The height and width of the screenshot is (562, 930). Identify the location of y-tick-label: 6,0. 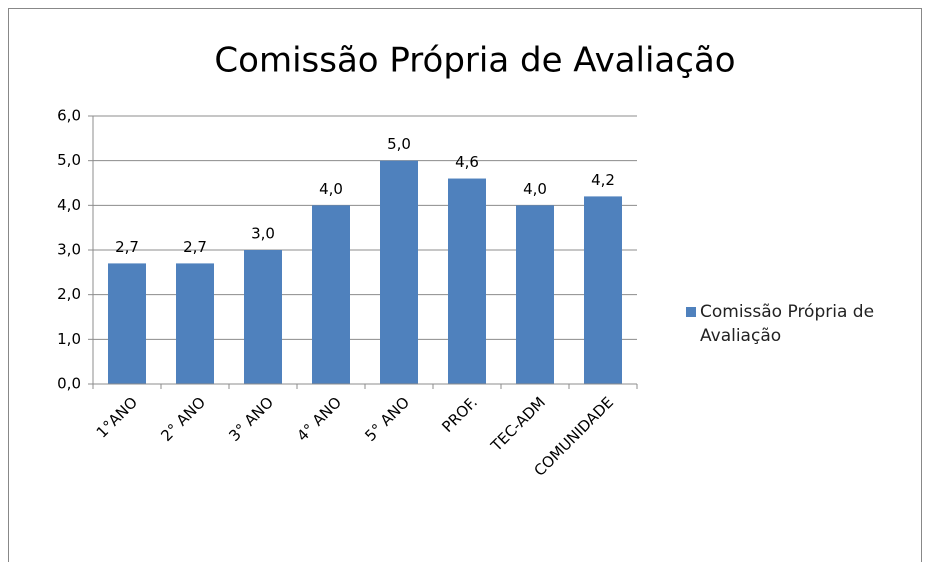
(69, 116).